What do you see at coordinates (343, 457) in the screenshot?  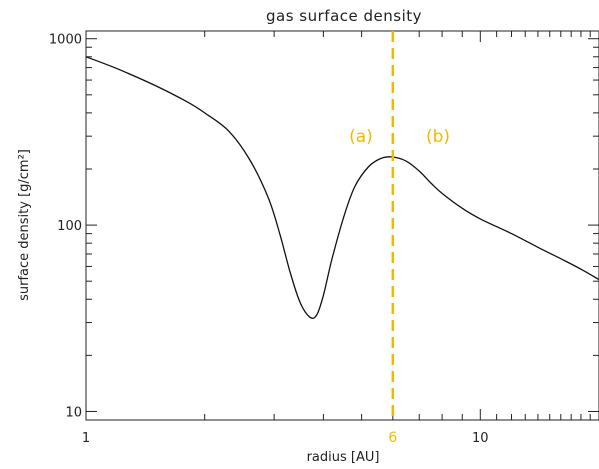 I see `x-axis-label: radius [AU]` at bounding box center [343, 457].